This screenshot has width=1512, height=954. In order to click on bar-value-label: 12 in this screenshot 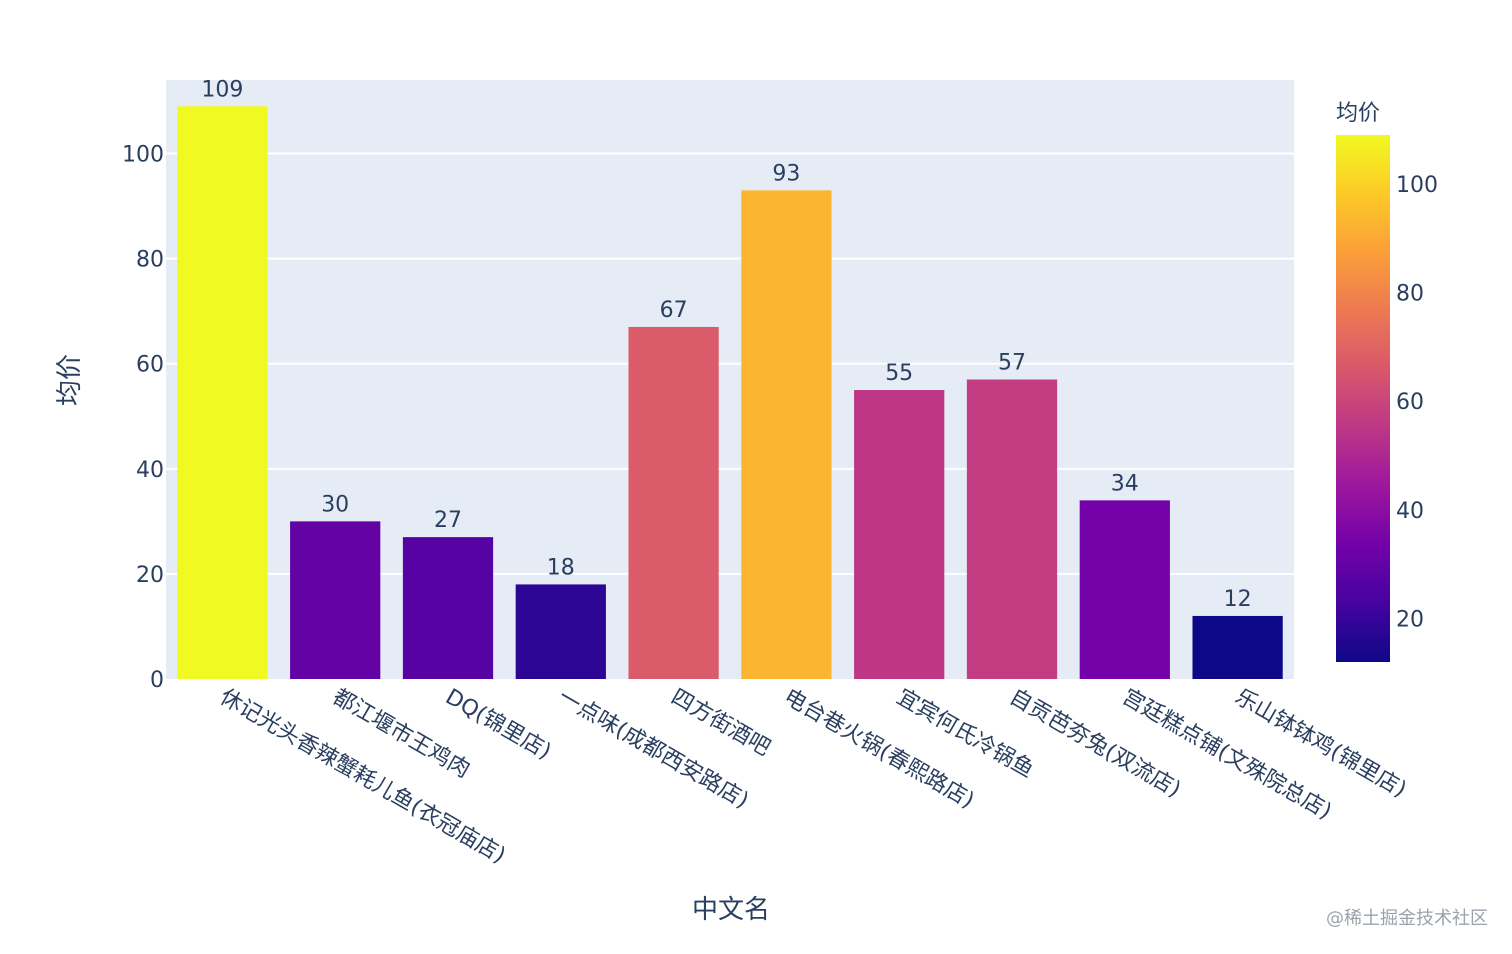, I will do `click(1238, 599)`.